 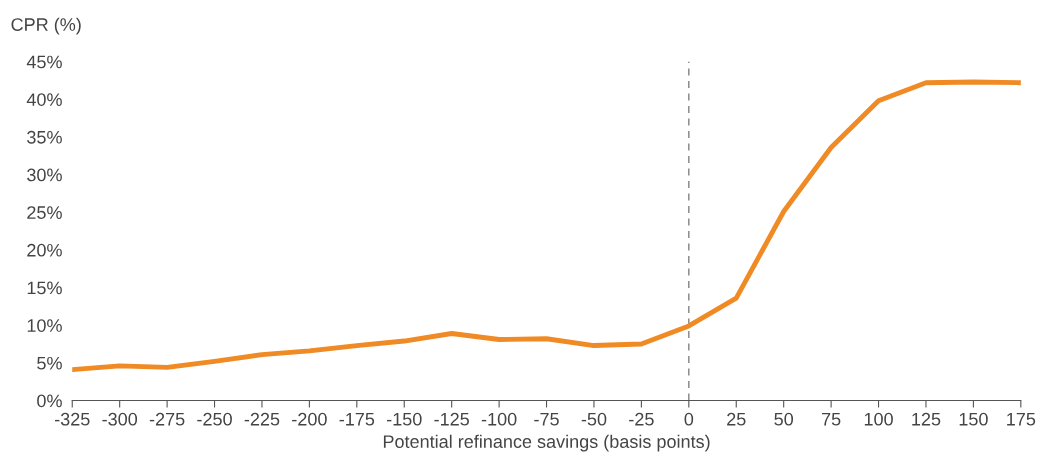 I want to click on x-tick-label: 25, so click(x=736, y=419).